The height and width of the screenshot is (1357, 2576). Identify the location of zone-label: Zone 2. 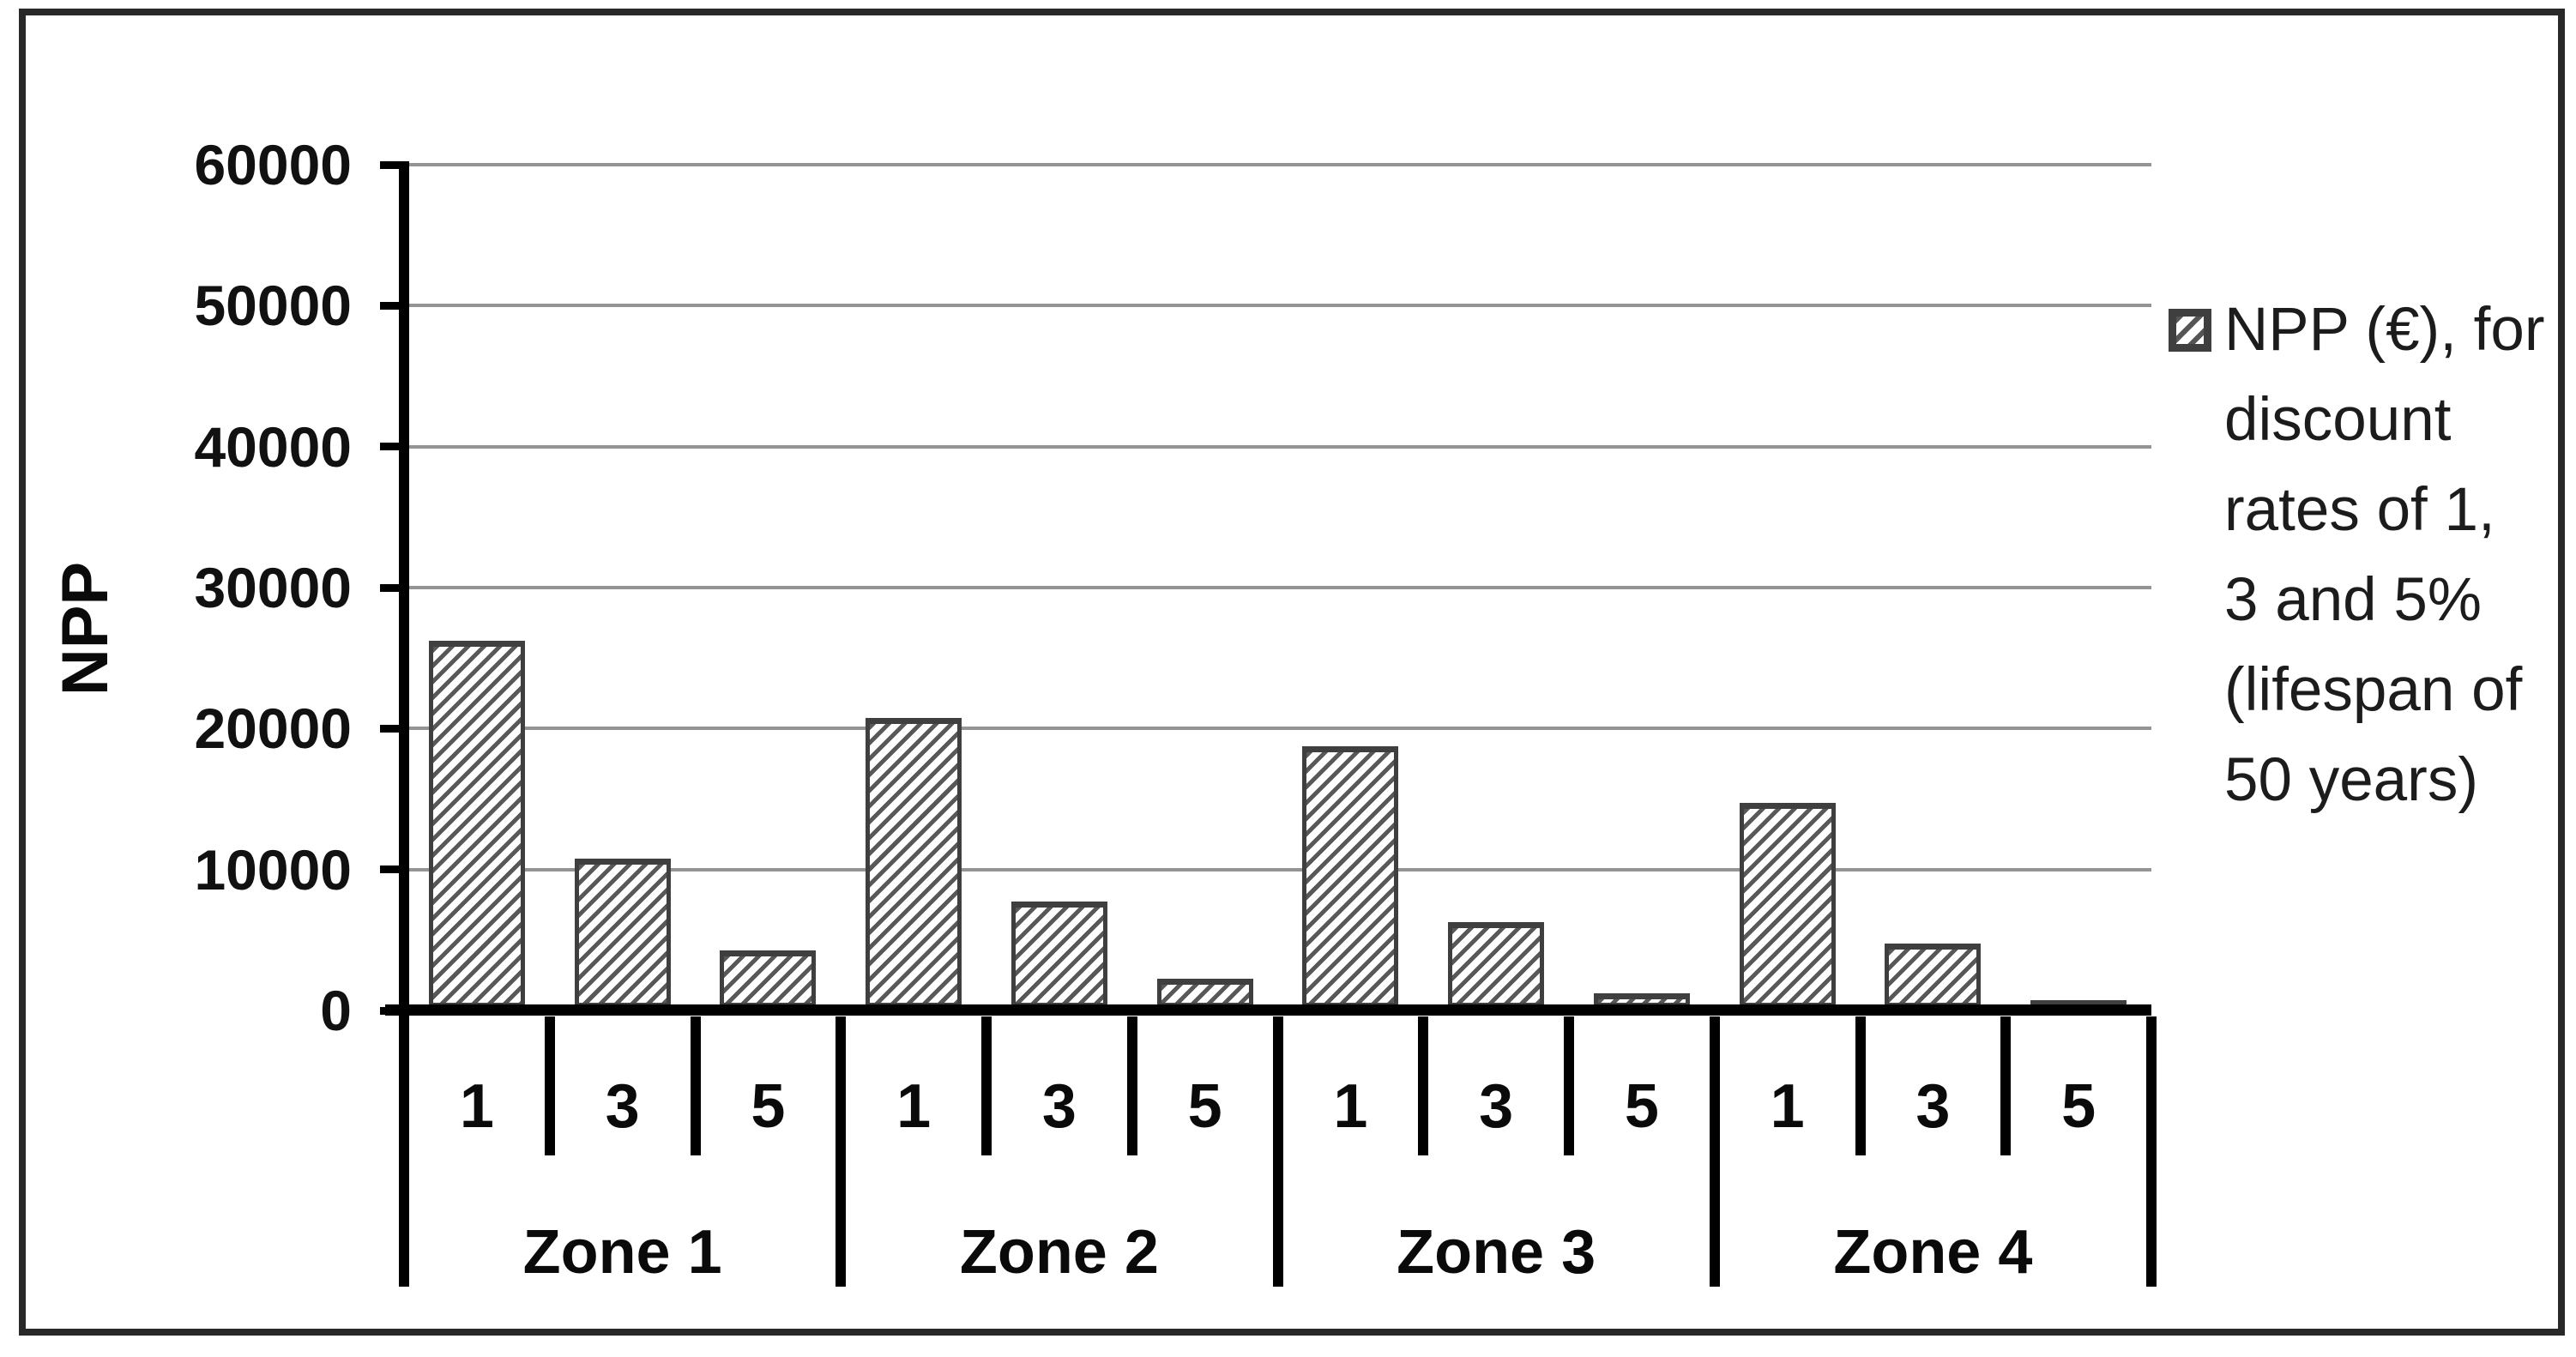
(1059, 1252).